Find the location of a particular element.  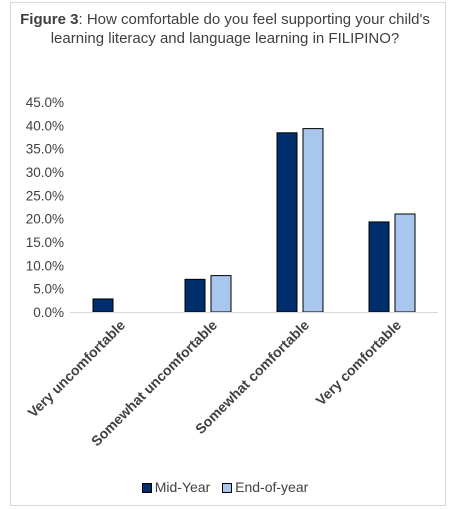

y-tick-label: 35.0% is located at coordinates (45, 149).